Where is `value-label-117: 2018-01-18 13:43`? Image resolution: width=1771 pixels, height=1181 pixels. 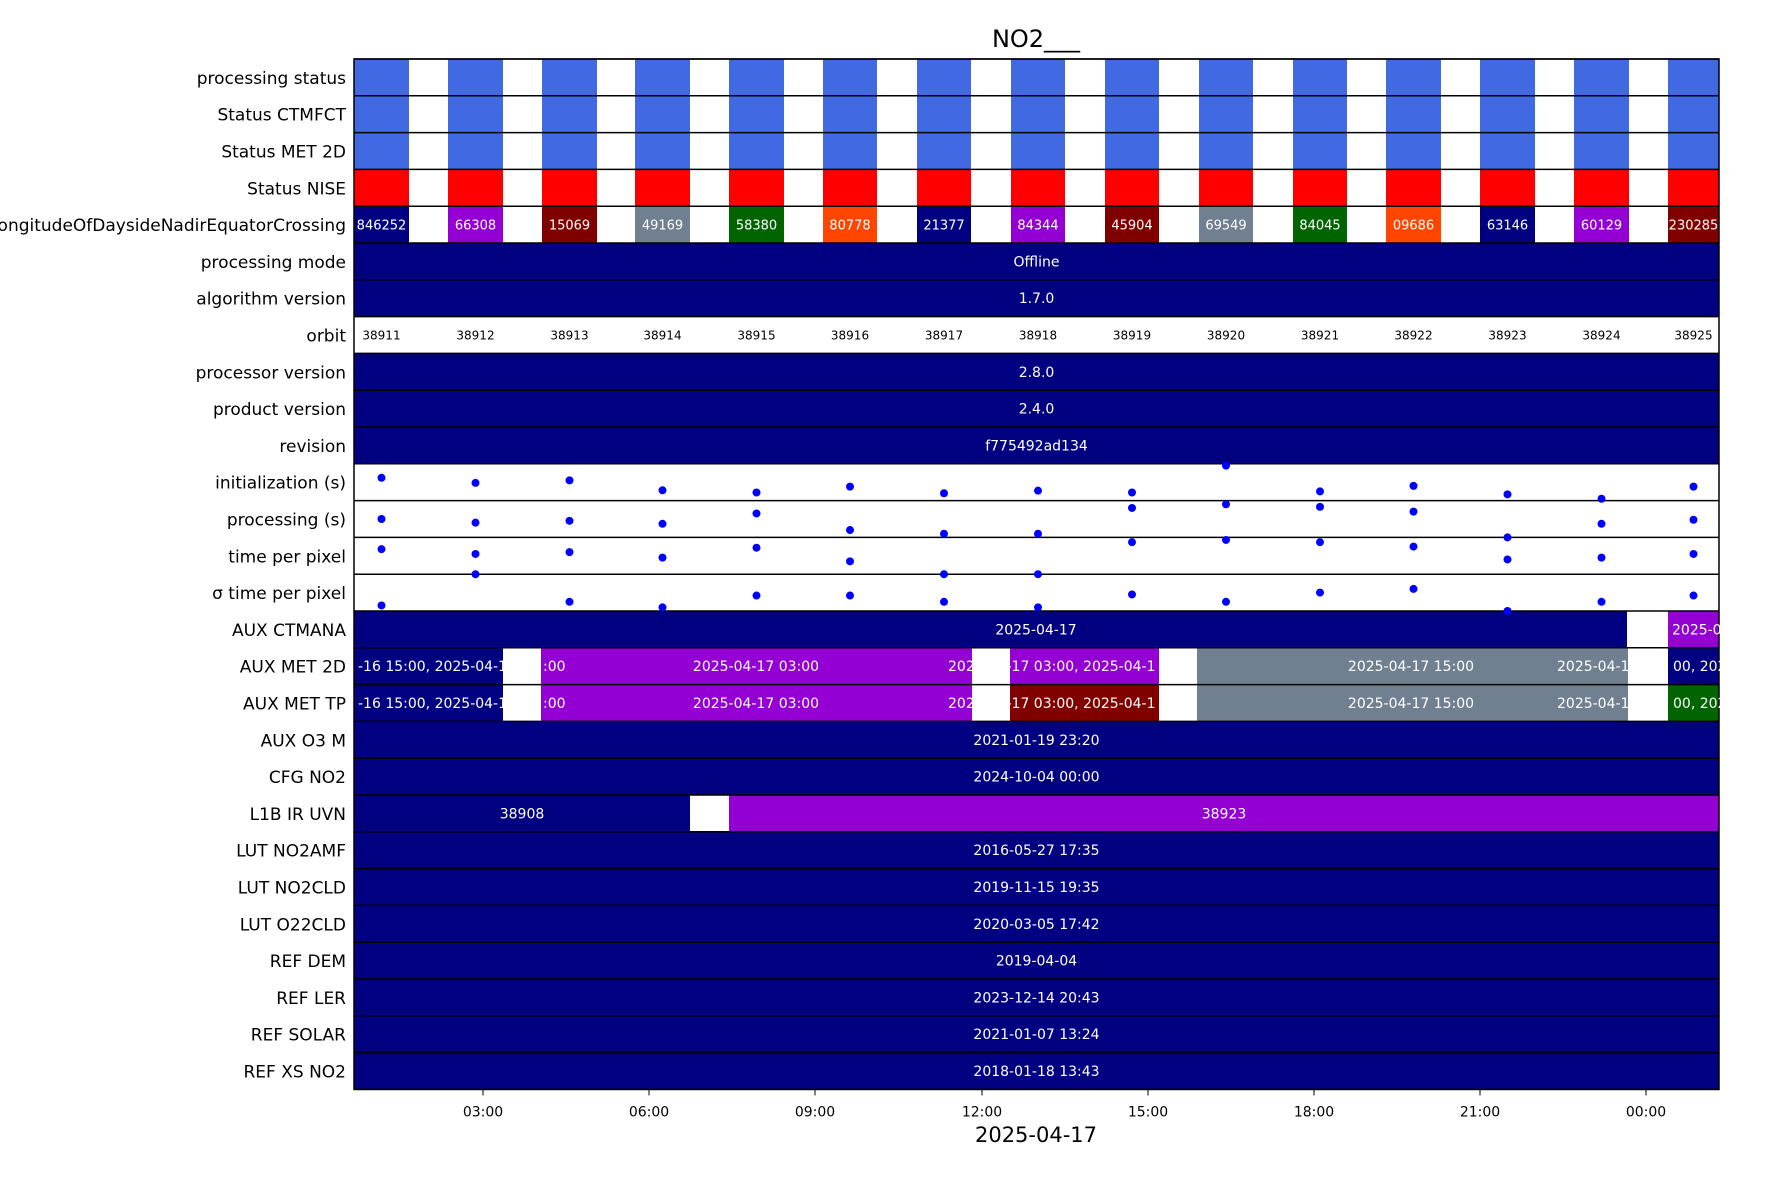
value-label-117: 2018-01-18 13:43 is located at coordinates (1036, 1072).